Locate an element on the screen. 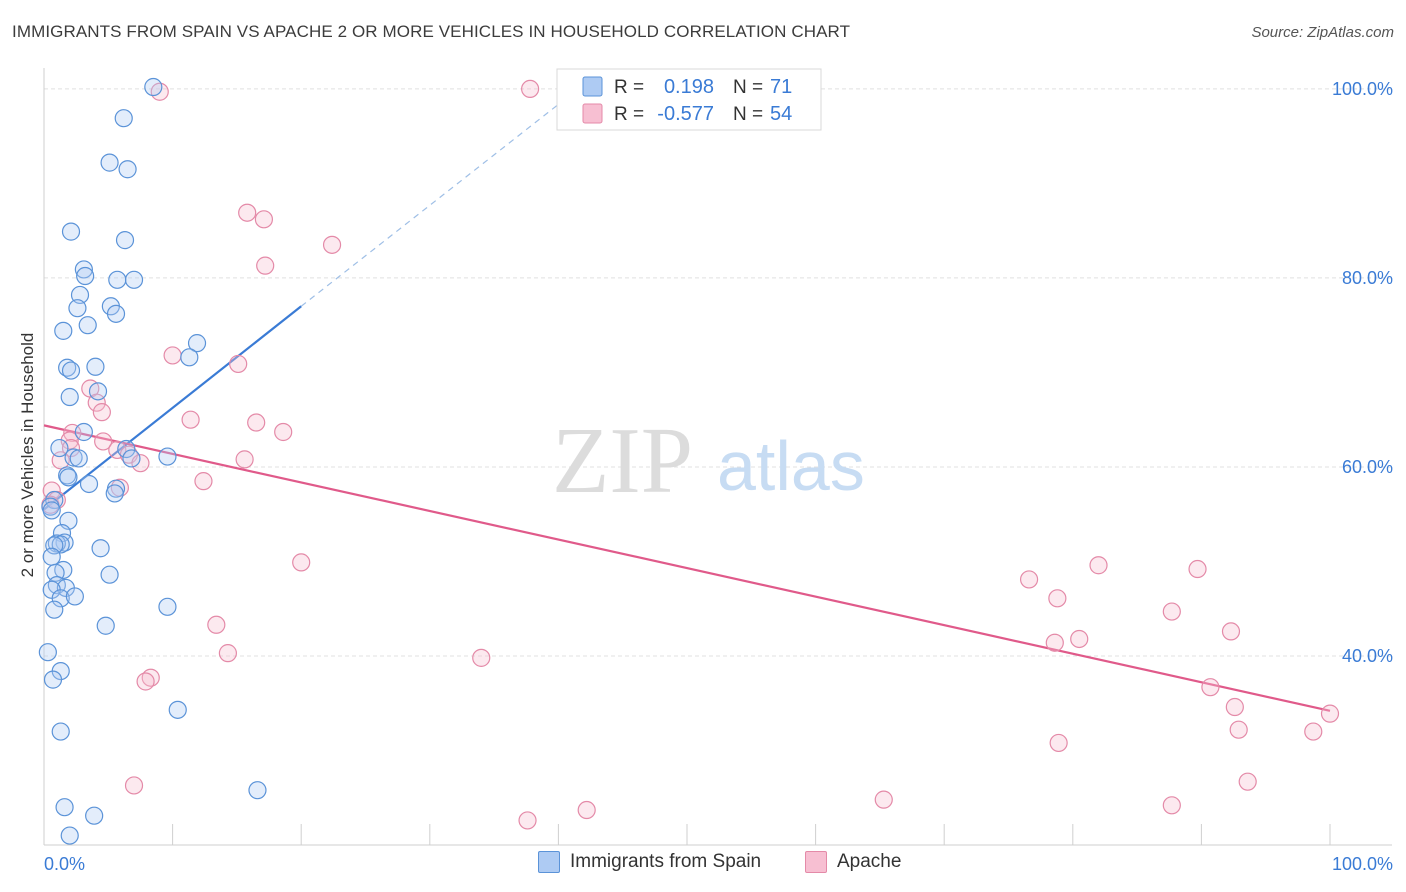 The height and width of the screenshot is (892, 1406). watermark: ZIP atlas is located at coordinates (708, 461).